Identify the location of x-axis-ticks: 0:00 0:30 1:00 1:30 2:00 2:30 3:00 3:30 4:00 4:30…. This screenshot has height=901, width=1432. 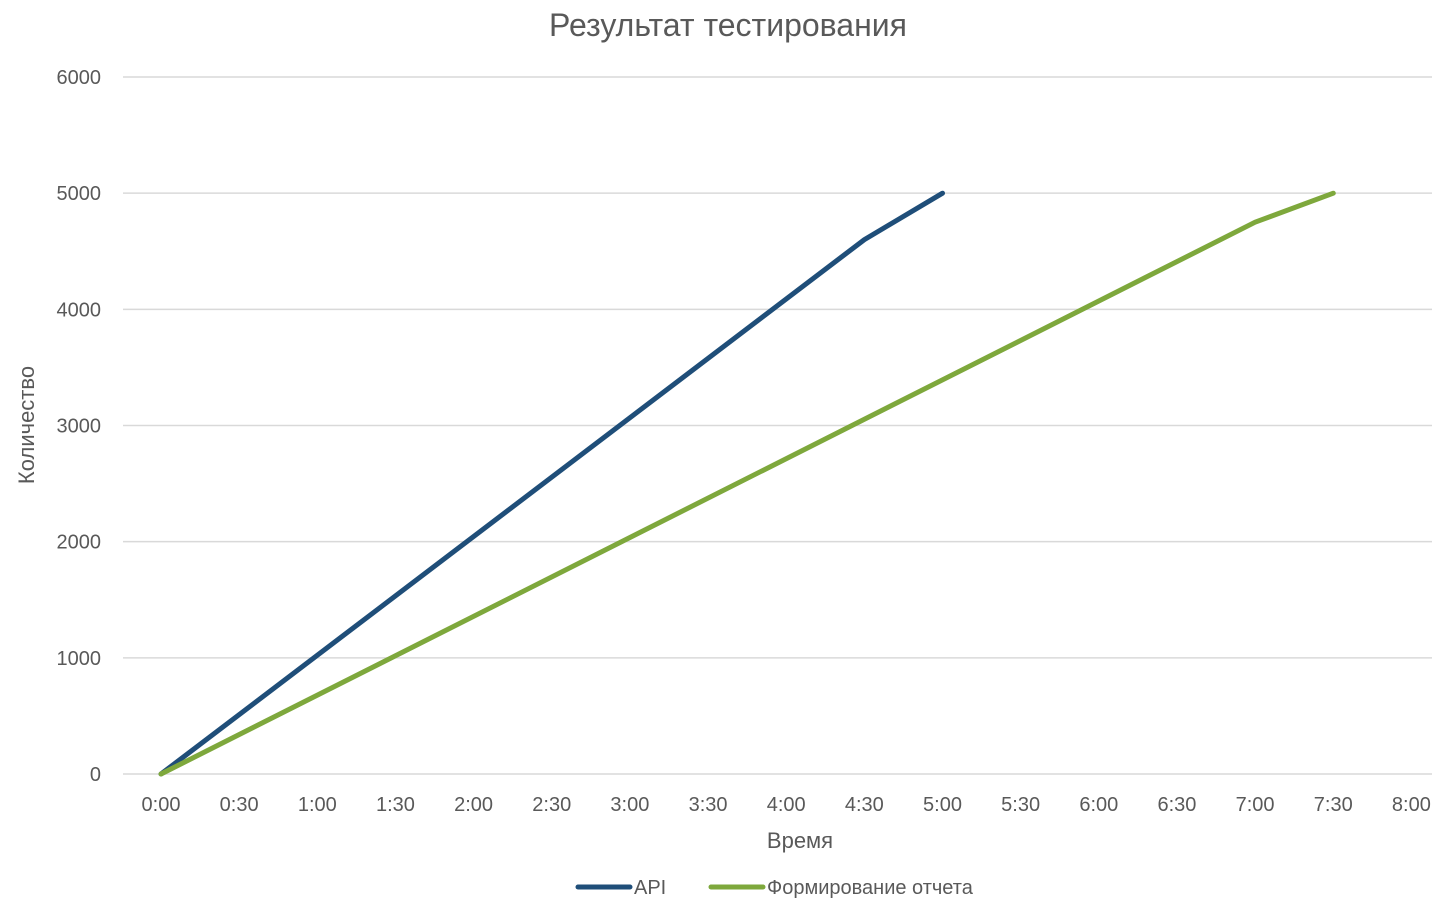
(786, 805).